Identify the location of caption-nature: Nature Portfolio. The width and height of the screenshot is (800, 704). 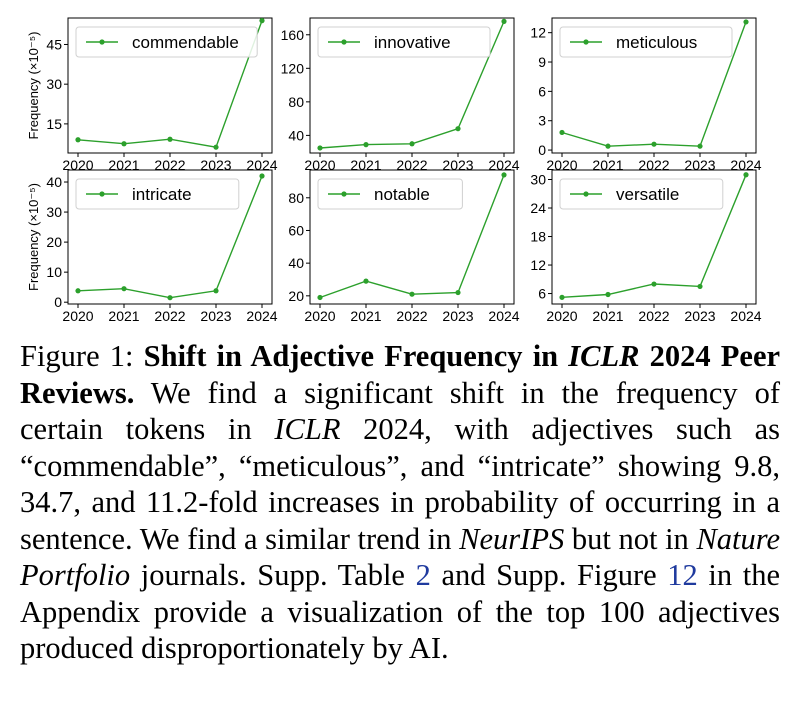
(400, 557).